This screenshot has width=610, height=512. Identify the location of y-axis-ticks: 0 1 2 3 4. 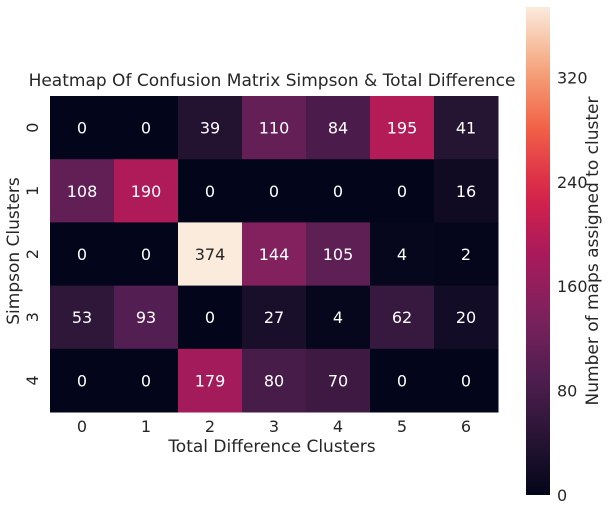
(32, 254).